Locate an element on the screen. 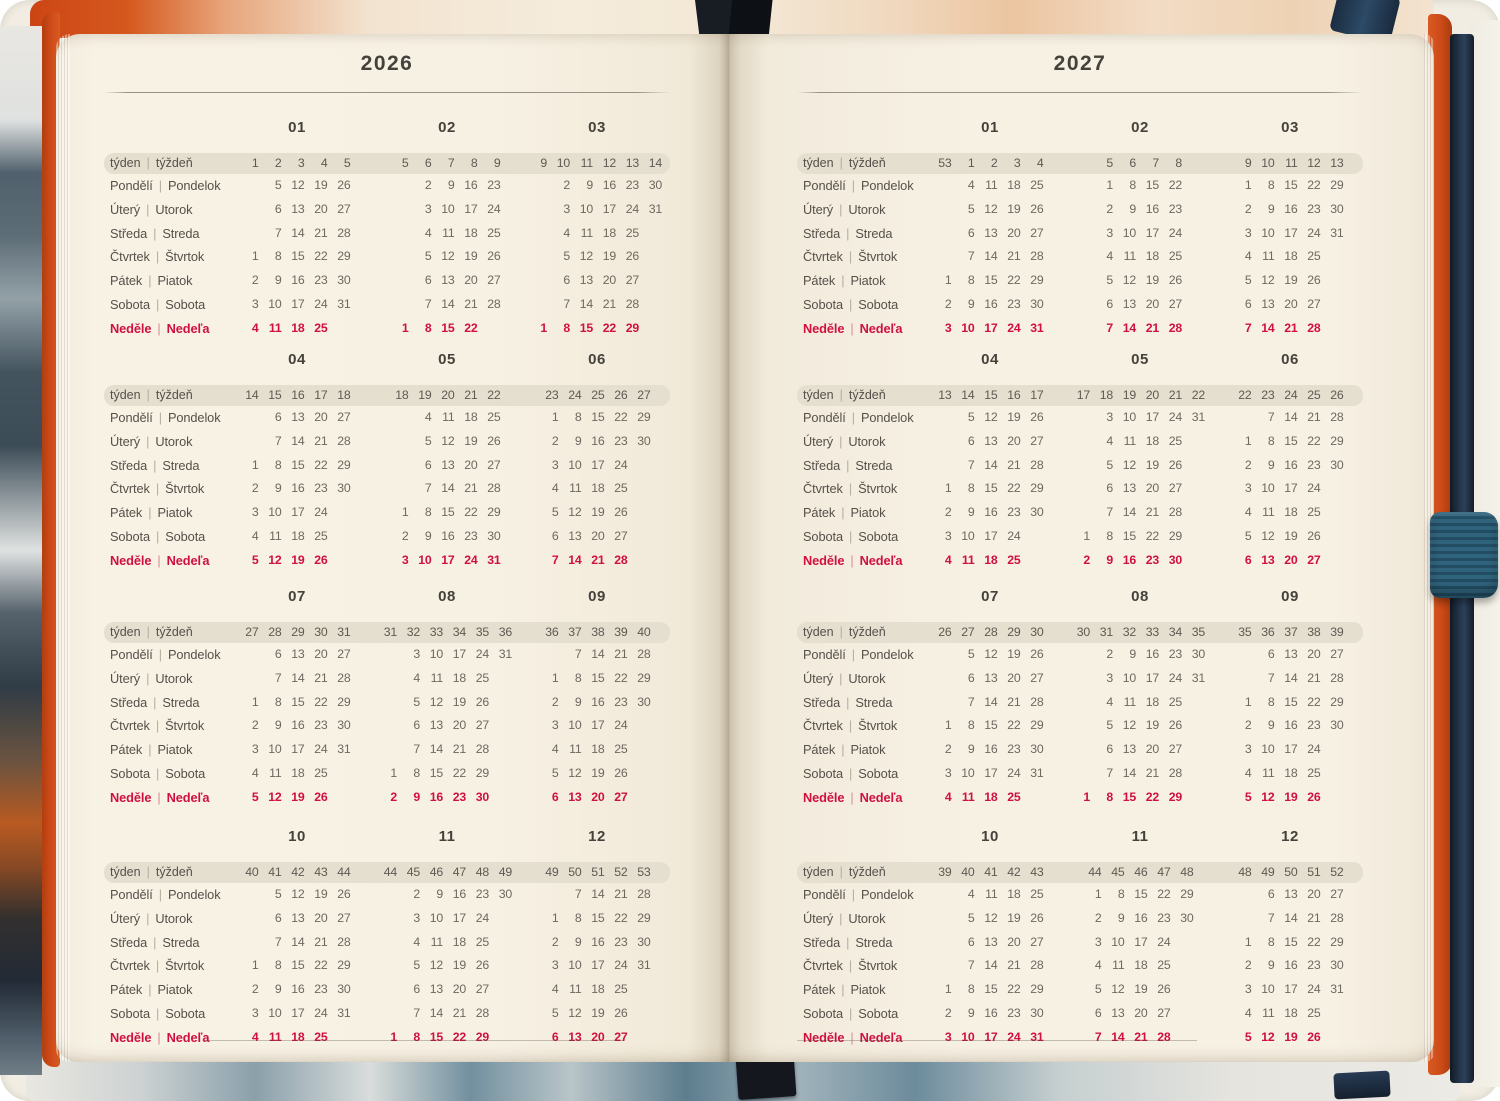 The width and height of the screenshot is (1500, 1101). week-column: 52 27 28 29 30 31 is located at coordinates (1336, 956).